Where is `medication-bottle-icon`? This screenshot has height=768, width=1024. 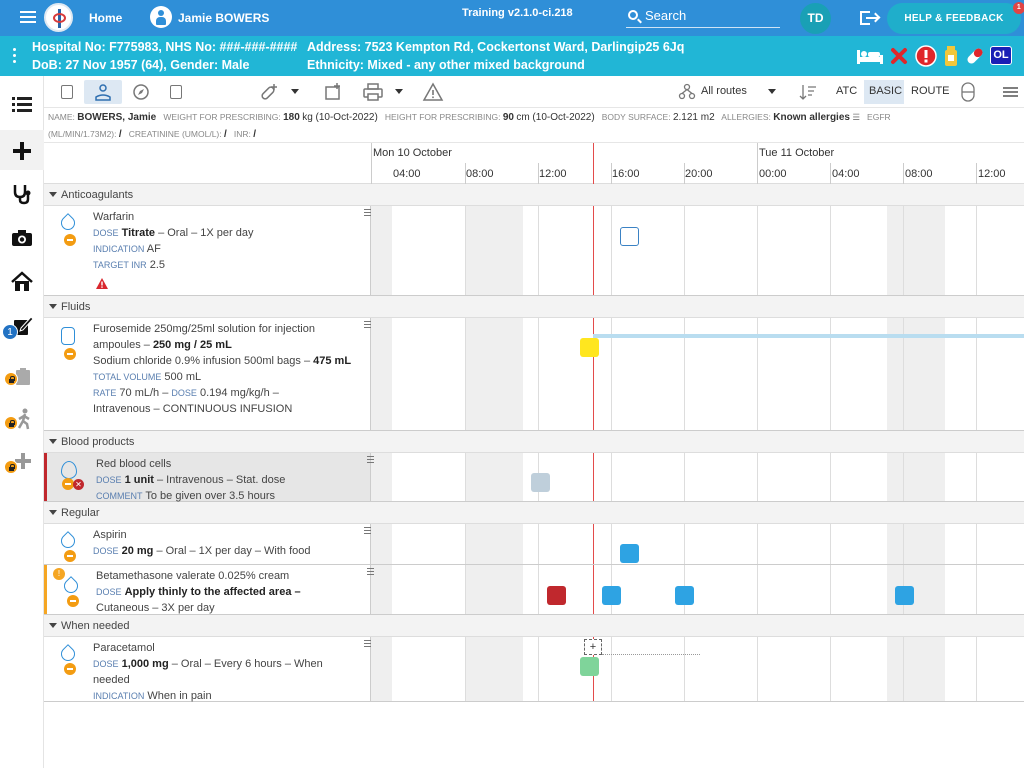
medication-bottle-icon is located at coordinates (951, 56).